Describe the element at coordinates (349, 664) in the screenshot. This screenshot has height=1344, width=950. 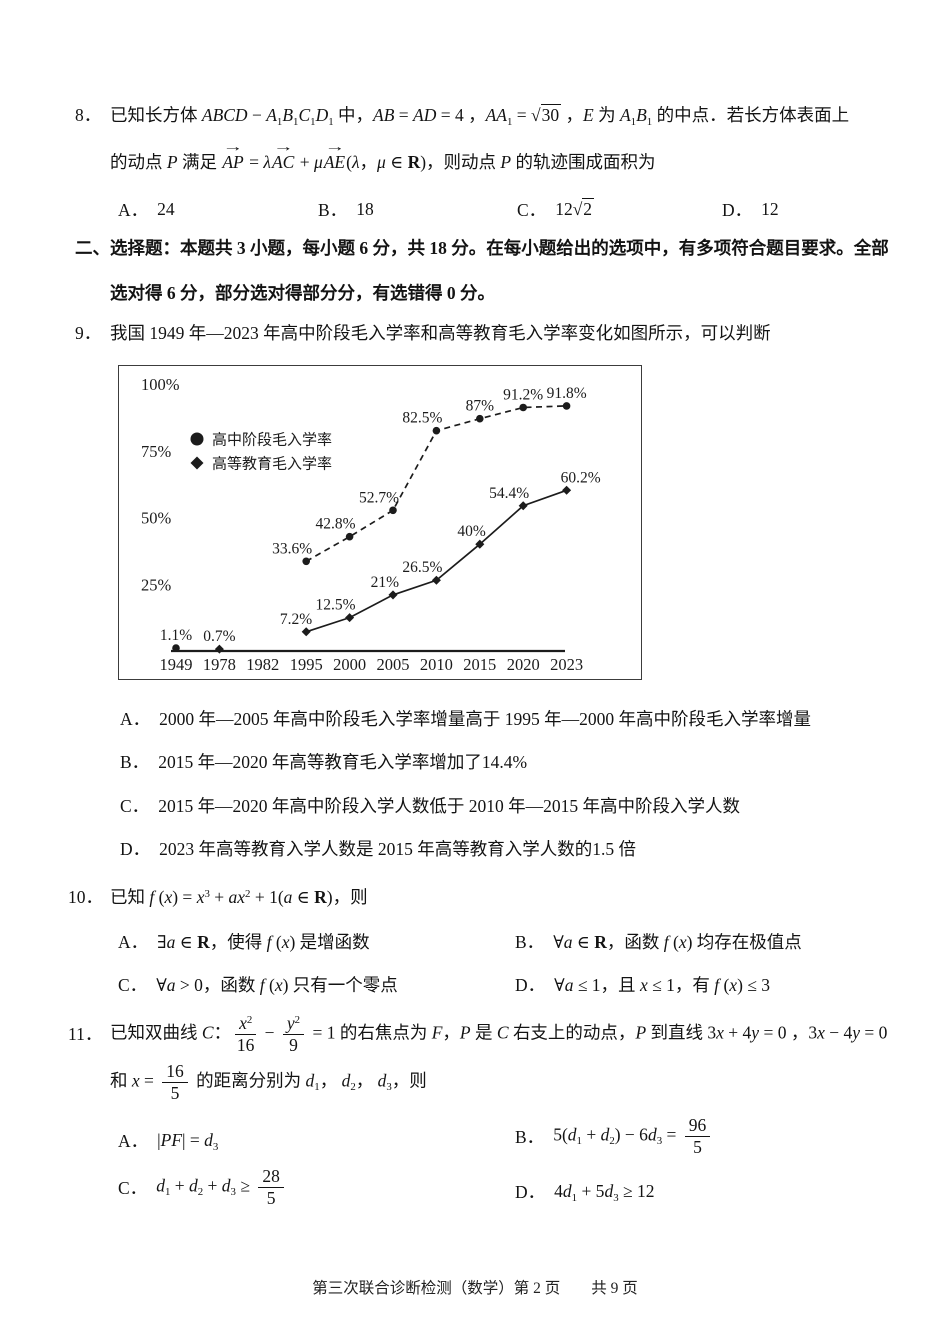
I see `svg-text: 2000` at that location.